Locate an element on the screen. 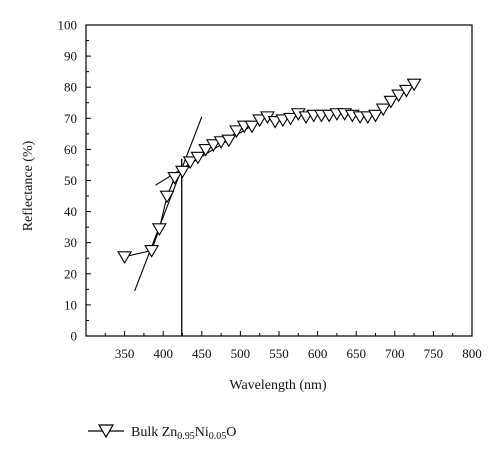  x-axis-ticks: 350 400 450 500 550 600 650 700 750 800 is located at coordinates (293, 346).